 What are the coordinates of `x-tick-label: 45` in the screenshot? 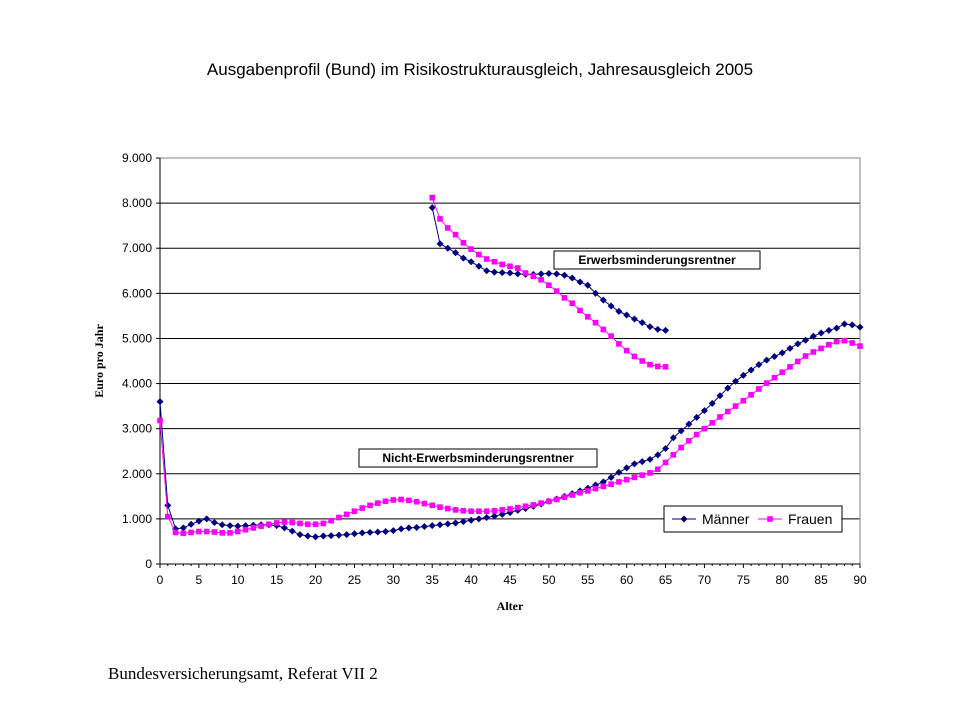 It's located at (510, 580).